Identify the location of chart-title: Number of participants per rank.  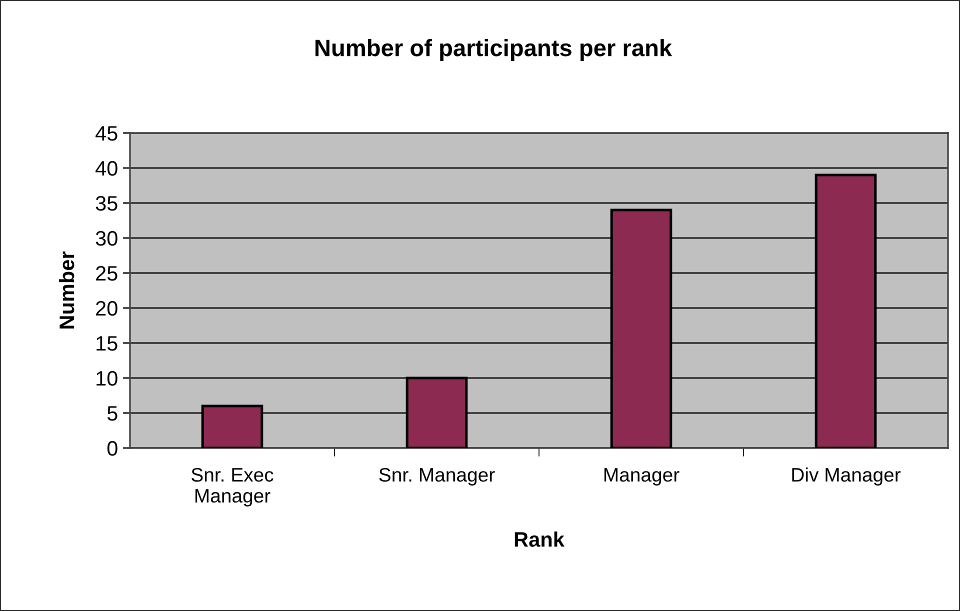
(494, 50).